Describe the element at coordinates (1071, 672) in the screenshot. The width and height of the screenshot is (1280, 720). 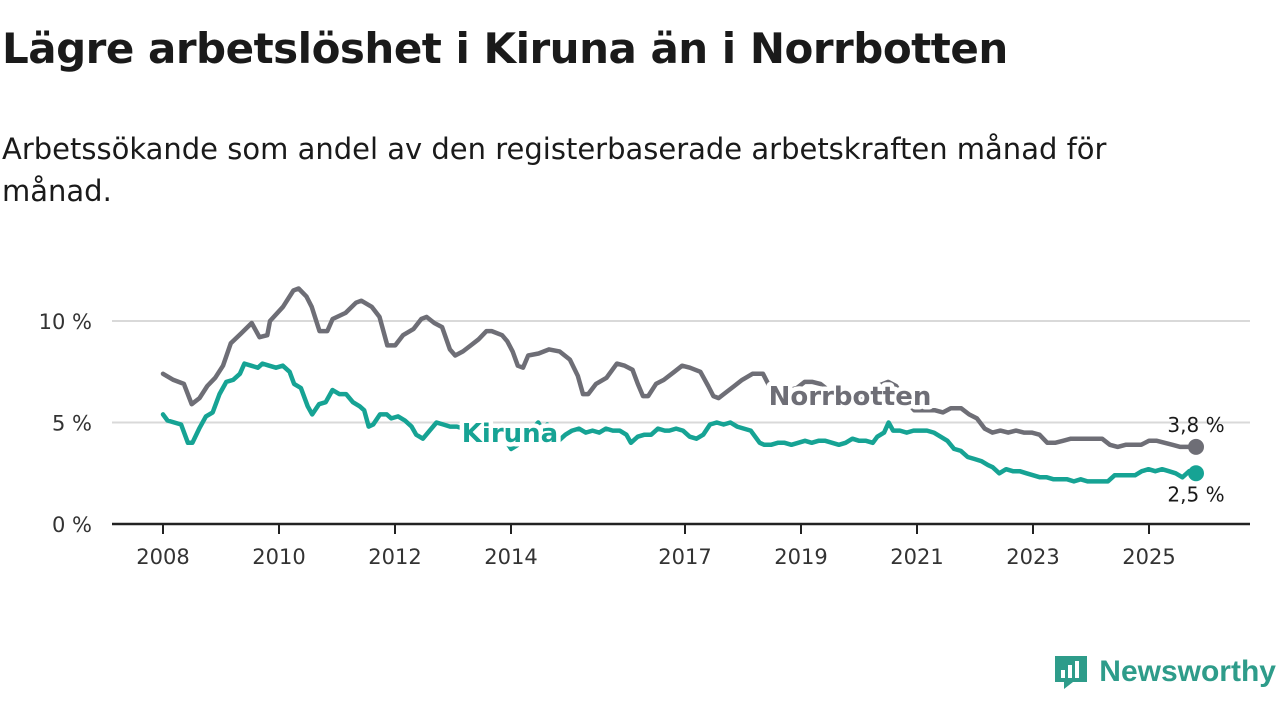
I see `newsworthy-logo-icon` at that location.